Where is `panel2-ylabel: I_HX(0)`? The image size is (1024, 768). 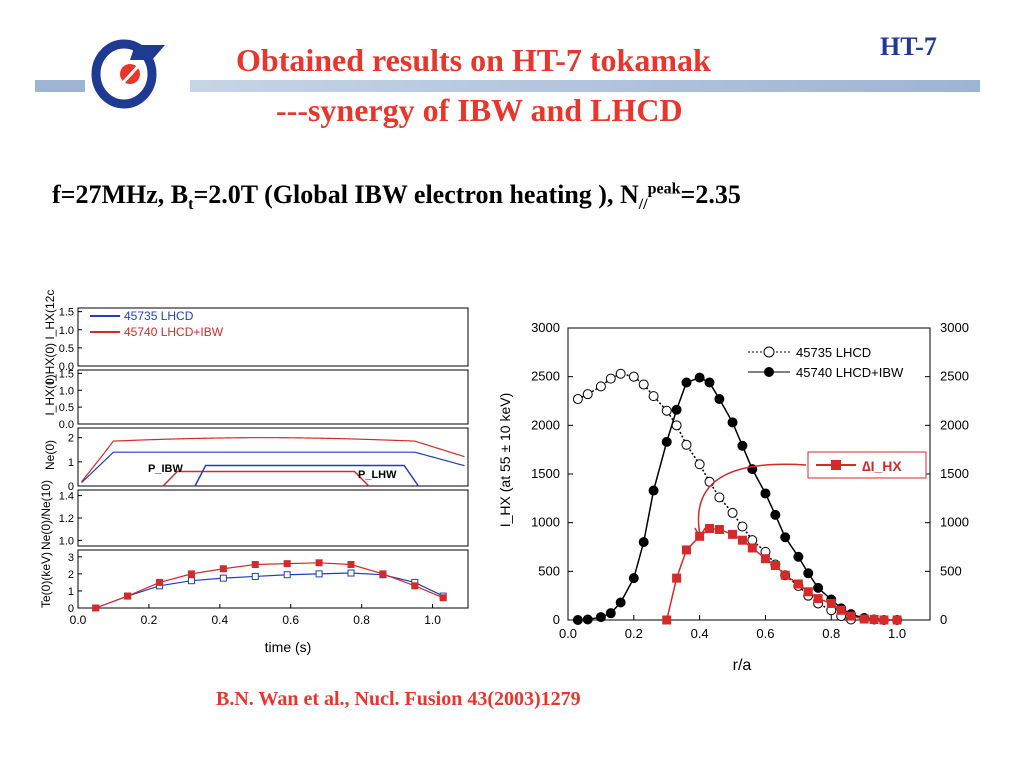
panel2-ylabel: I_HX(0) is located at coordinates (50, 394).